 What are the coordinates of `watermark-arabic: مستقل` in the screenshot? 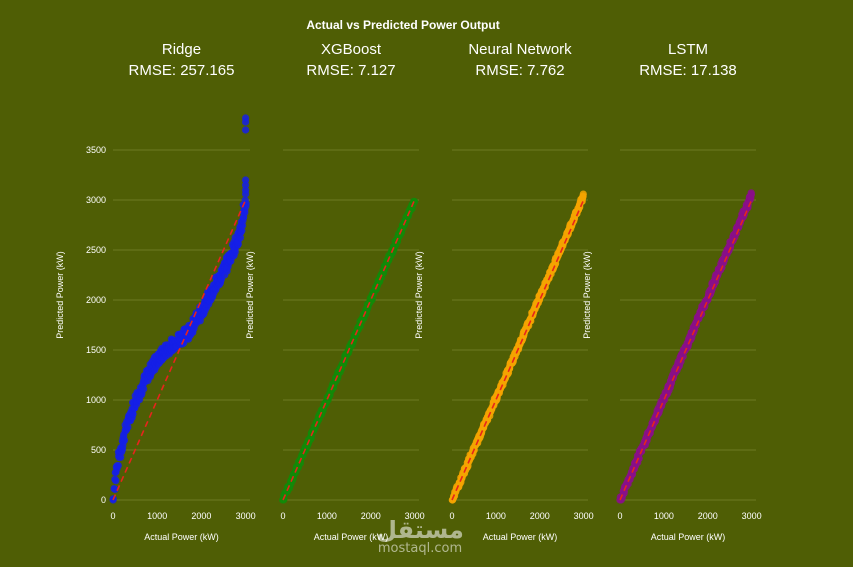 It's located at (420, 530).